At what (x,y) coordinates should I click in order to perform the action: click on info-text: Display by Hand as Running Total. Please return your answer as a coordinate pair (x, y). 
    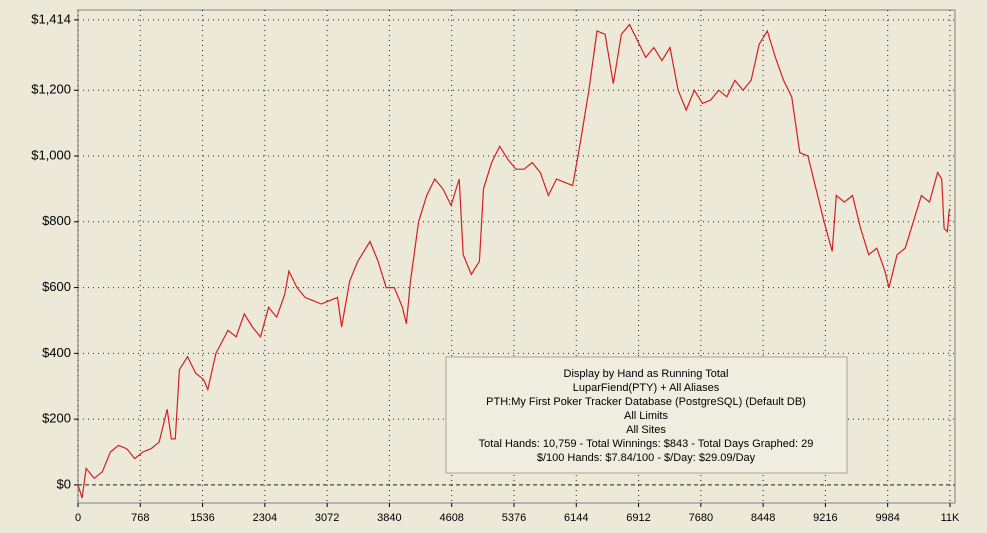
    Looking at the image, I should click on (646, 374).